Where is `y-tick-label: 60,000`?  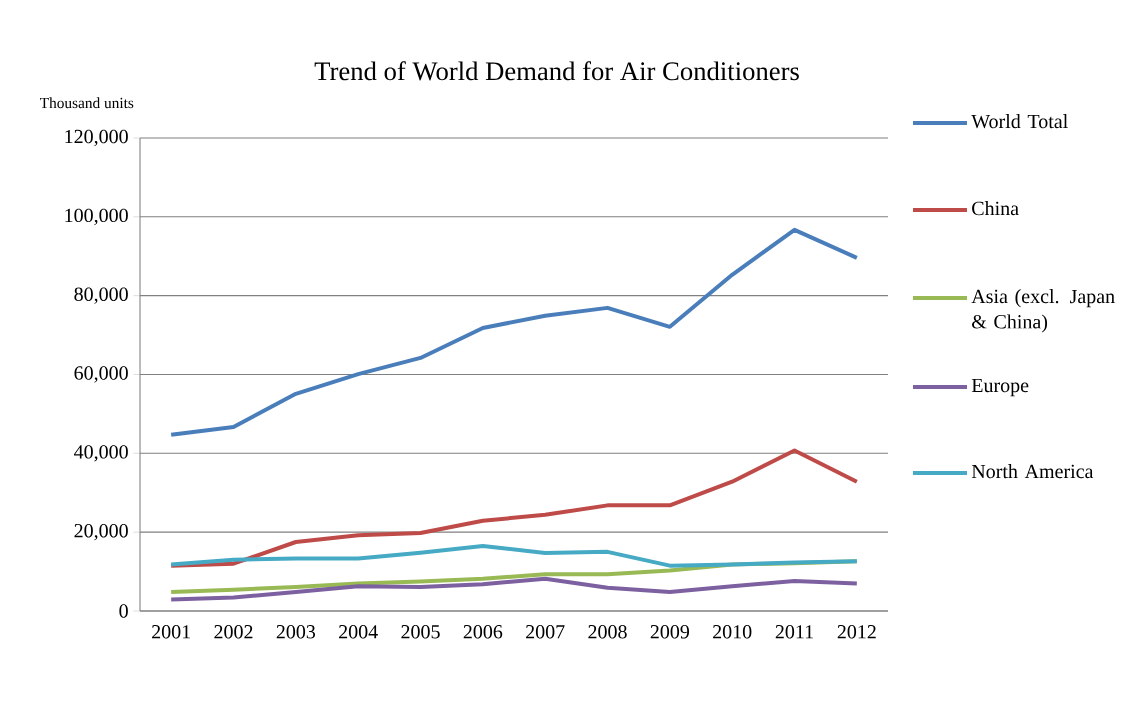
y-tick-label: 60,000 is located at coordinates (101, 374).